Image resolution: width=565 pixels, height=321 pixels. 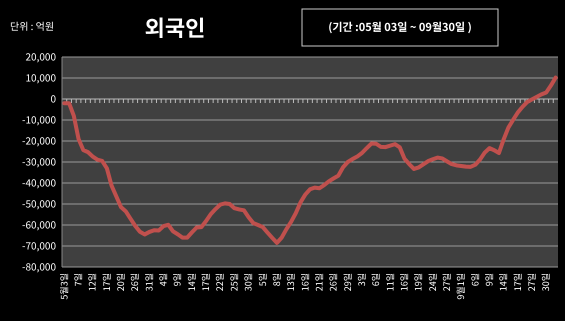 I want to click on y-tick-label: 0, so click(x=53, y=98).